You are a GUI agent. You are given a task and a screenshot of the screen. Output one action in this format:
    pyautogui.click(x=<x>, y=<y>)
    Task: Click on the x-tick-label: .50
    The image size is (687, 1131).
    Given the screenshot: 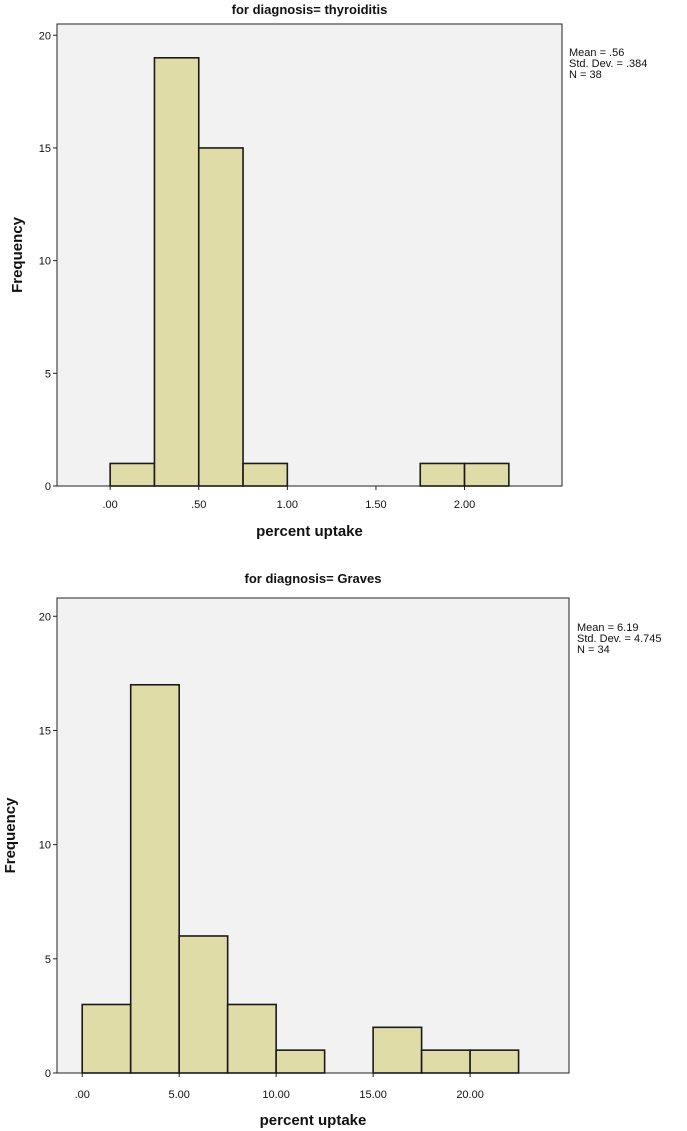 What is the action you would take?
    pyautogui.click(x=198, y=505)
    